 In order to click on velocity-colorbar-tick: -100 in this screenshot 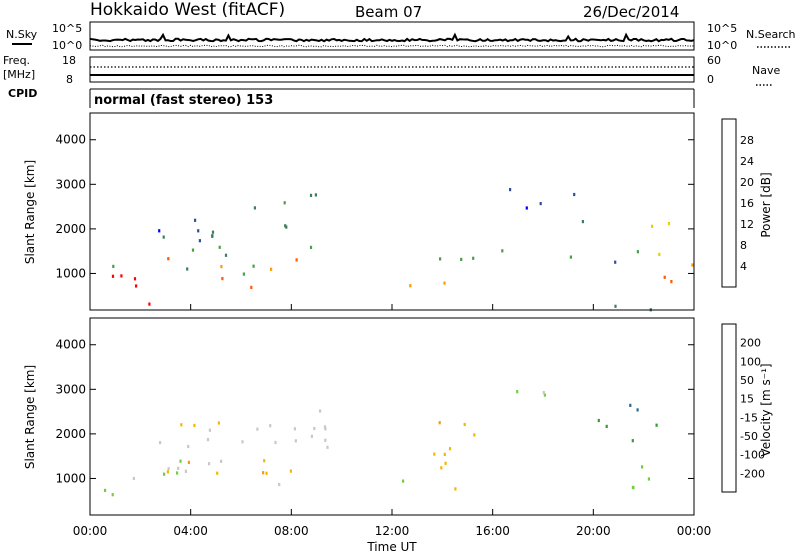, I will do `click(752, 455)`.